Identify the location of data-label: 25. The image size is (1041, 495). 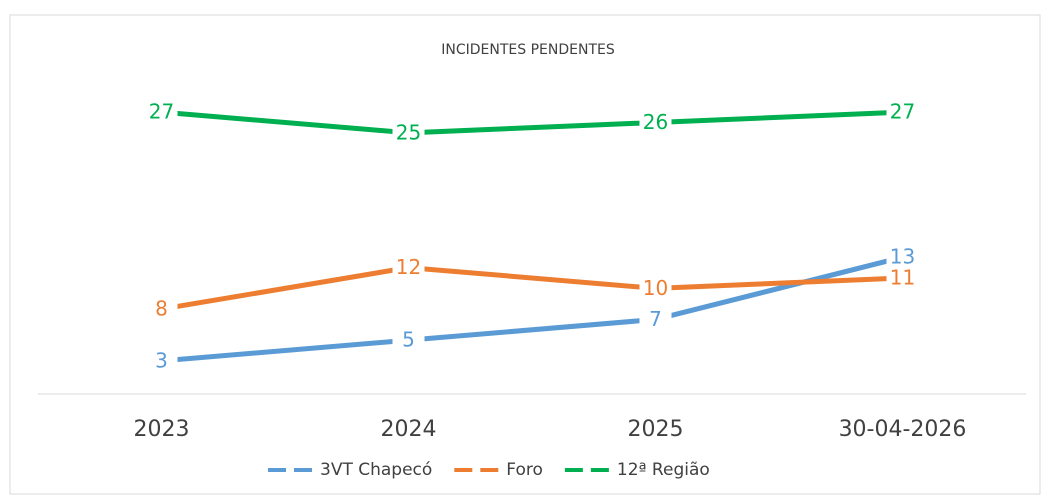
(408, 132).